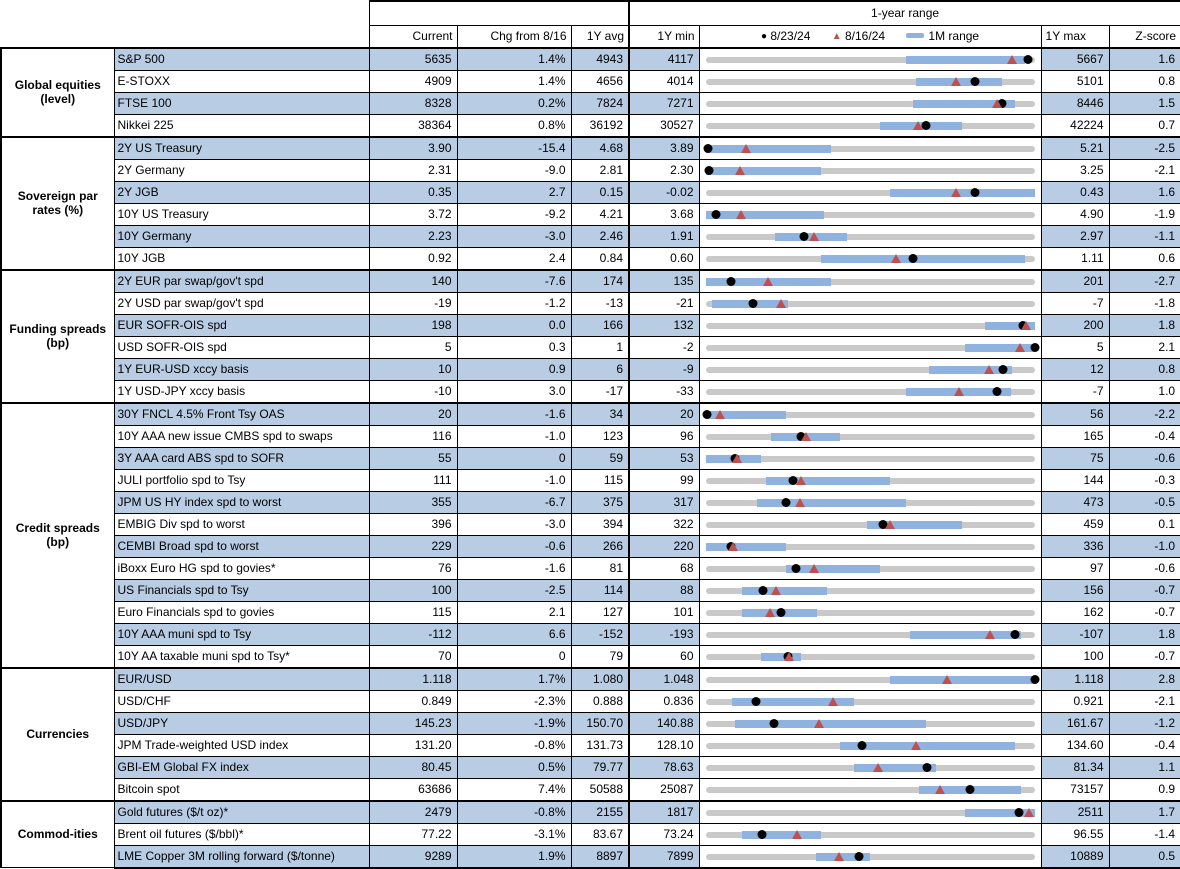 The height and width of the screenshot is (869, 1180). What do you see at coordinates (241, 192) in the screenshot?
I see `row-label: 2Y JGB` at bounding box center [241, 192].